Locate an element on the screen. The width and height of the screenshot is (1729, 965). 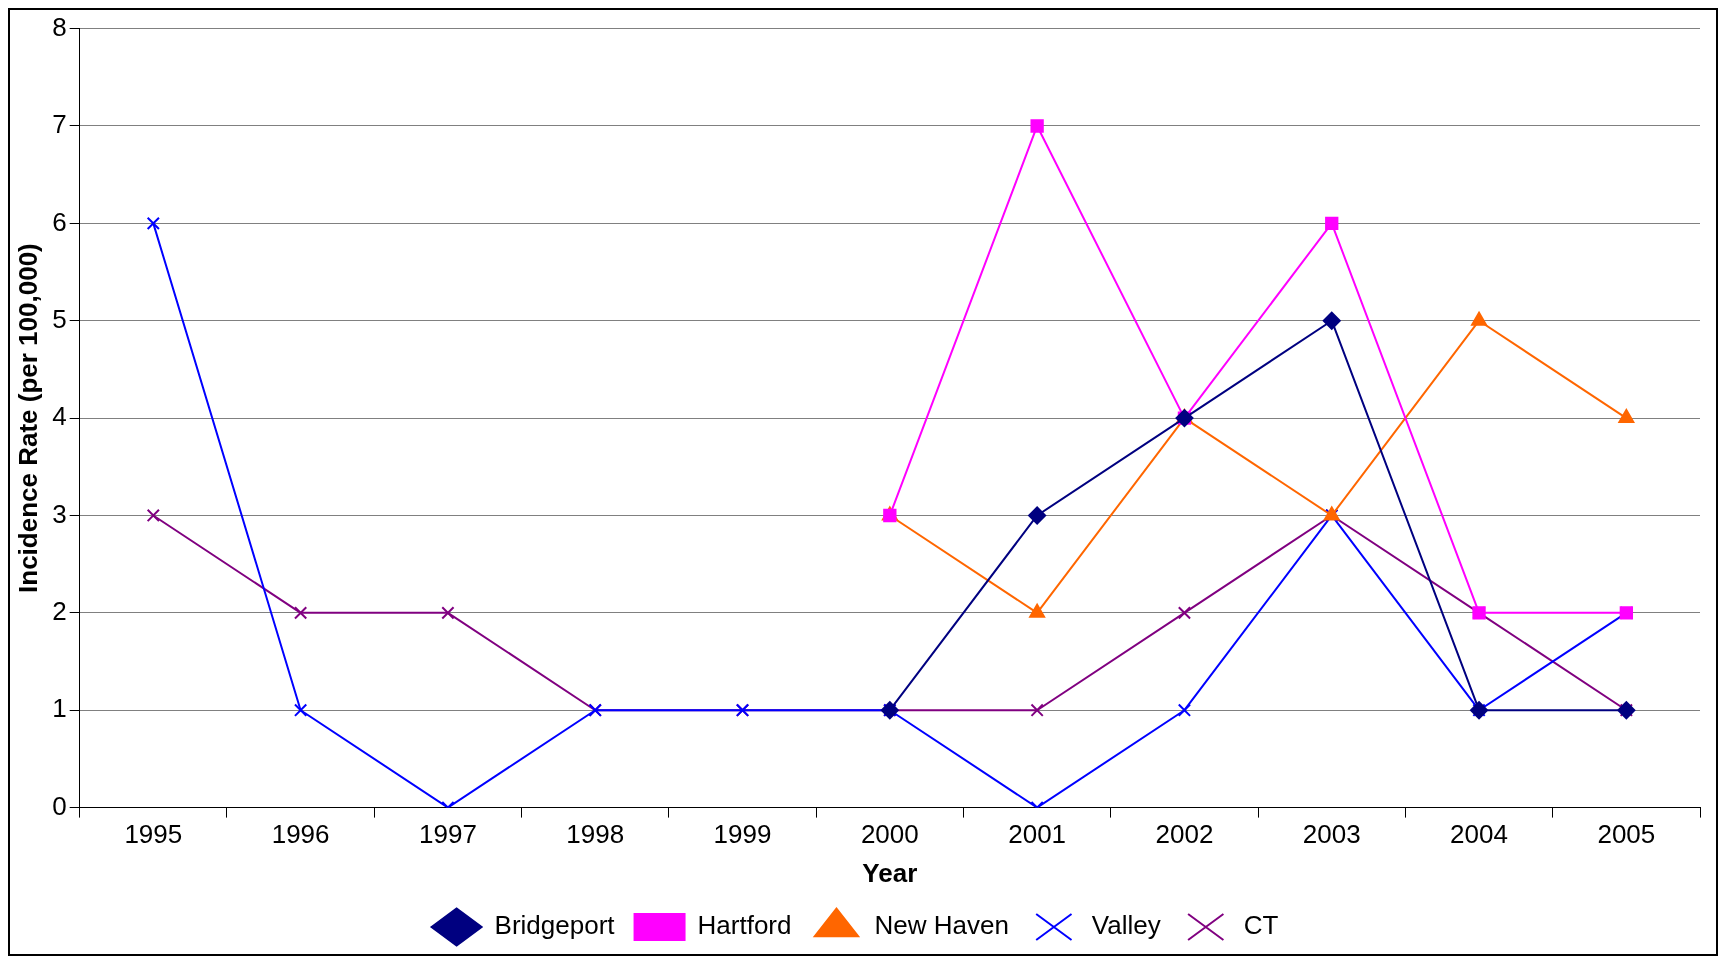
x-tick-label: 2003 is located at coordinates (1331, 834).